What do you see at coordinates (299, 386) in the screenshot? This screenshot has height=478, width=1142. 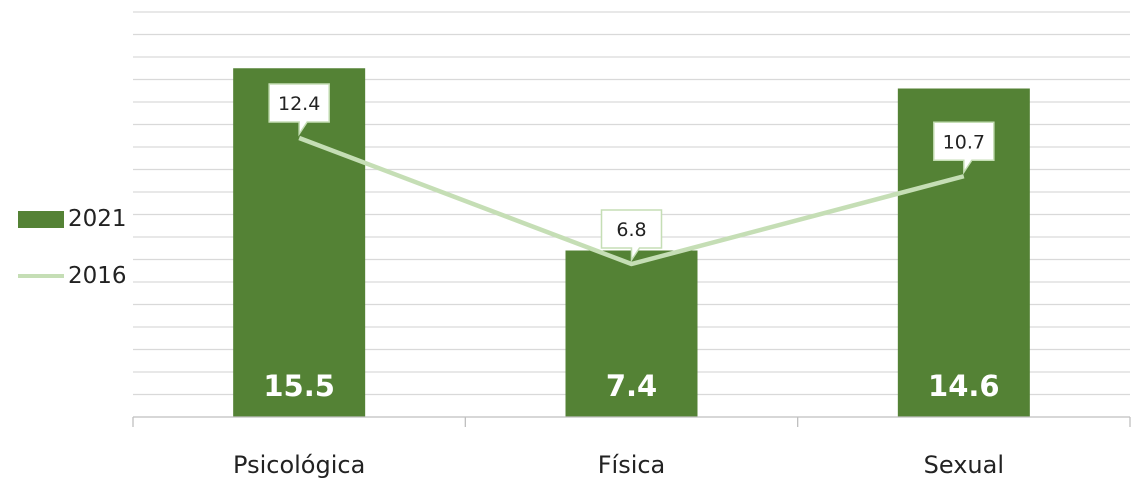 I see `bar-value-label: 15.5` at bounding box center [299, 386].